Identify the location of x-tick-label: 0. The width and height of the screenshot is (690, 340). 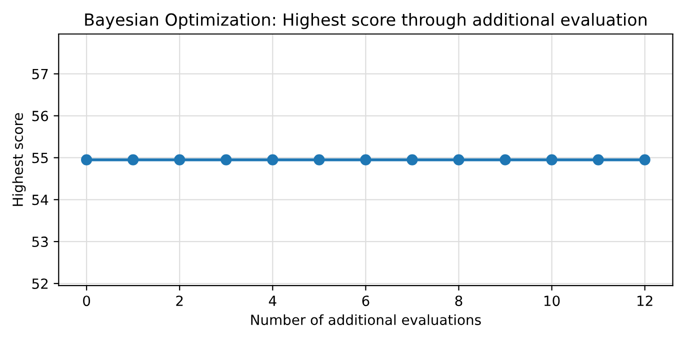
(86, 301).